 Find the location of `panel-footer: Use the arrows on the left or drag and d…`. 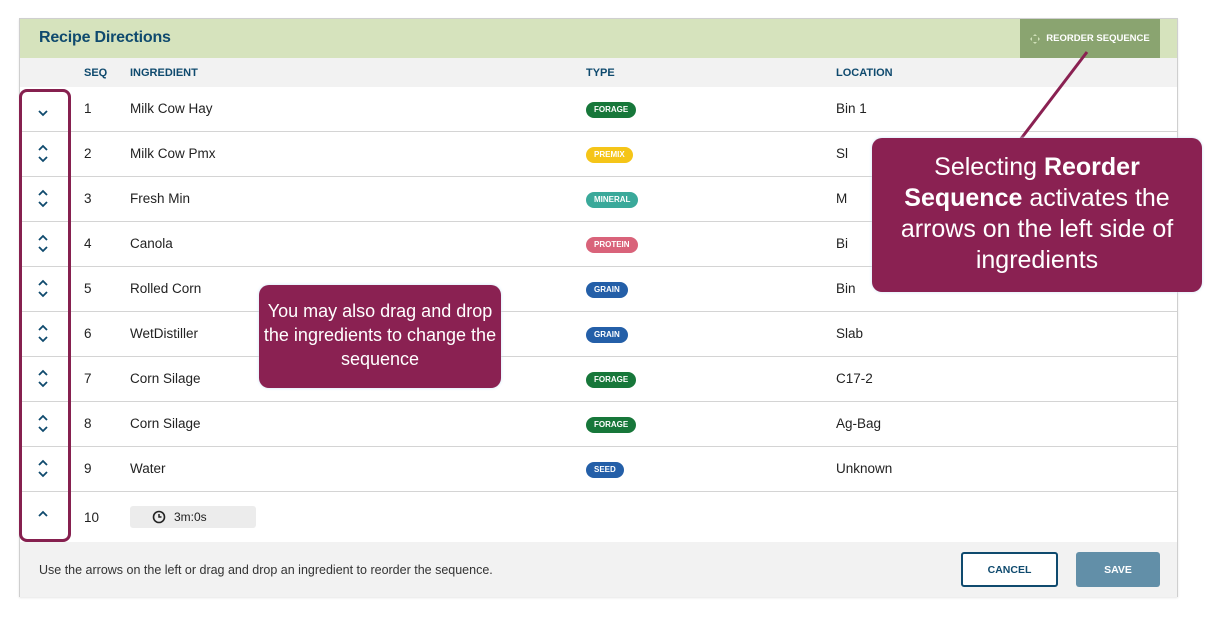

panel-footer: Use the arrows on the left or drag and d… is located at coordinates (598, 569).